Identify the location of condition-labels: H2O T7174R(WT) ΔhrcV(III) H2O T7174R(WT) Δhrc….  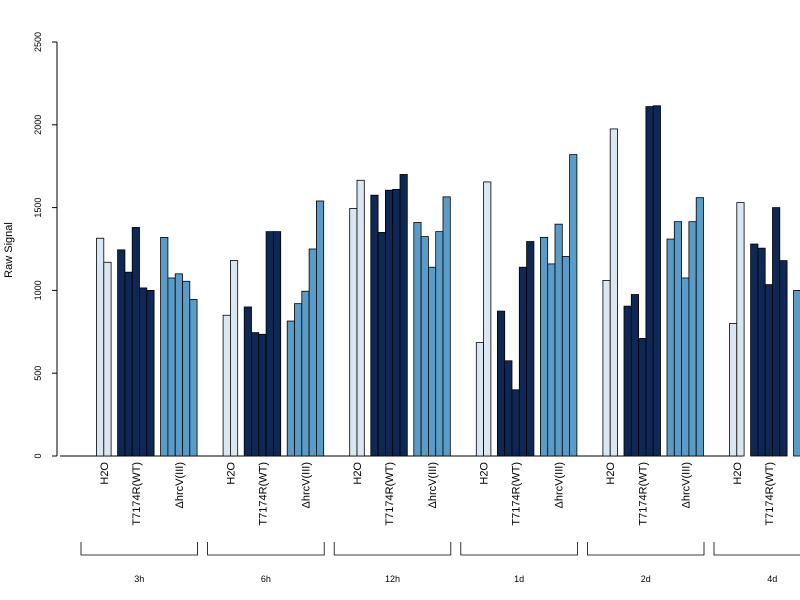
(437, 494).